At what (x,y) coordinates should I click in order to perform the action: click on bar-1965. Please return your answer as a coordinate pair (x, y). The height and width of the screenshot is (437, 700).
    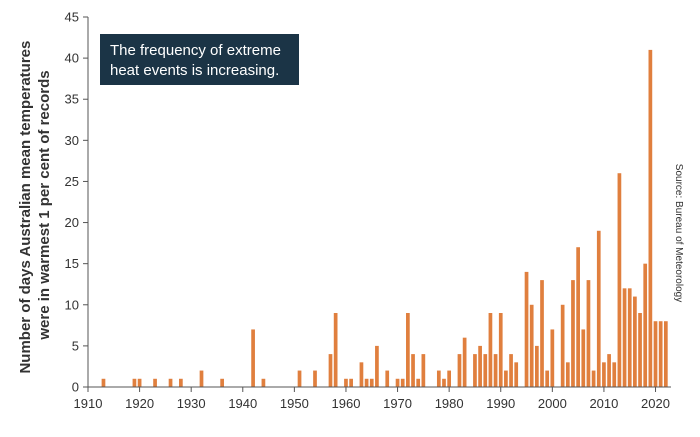
    Looking at the image, I should click on (371, 382).